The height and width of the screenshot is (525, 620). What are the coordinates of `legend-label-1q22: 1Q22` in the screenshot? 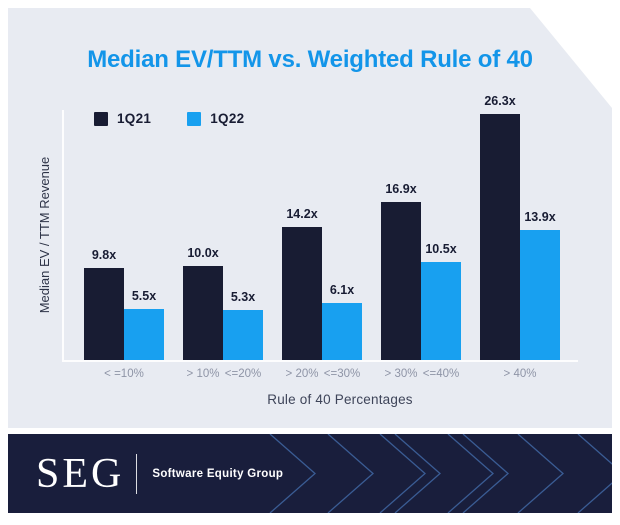 It's located at (227, 118).